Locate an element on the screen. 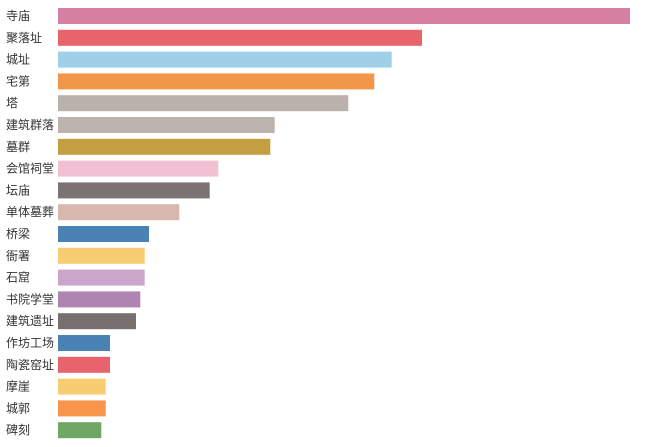 The height and width of the screenshot is (447, 650). category-label-8: 坛庙 is located at coordinates (18, 190).